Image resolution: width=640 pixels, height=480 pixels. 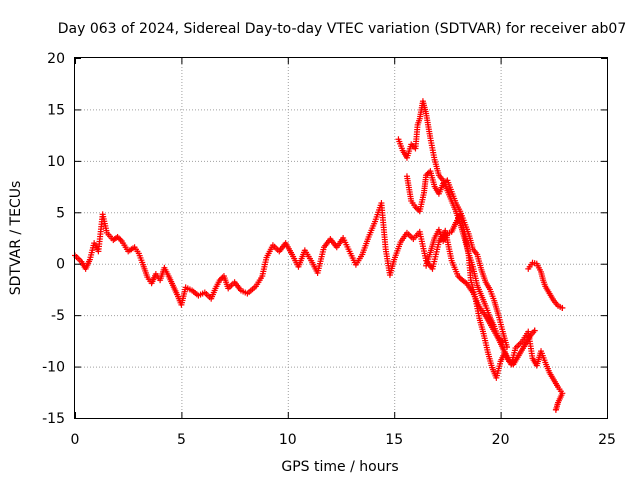 What do you see at coordinates (60, 213) in the screenshot?
I see `y-tick-label: 5` at bounding box center [60, 213].